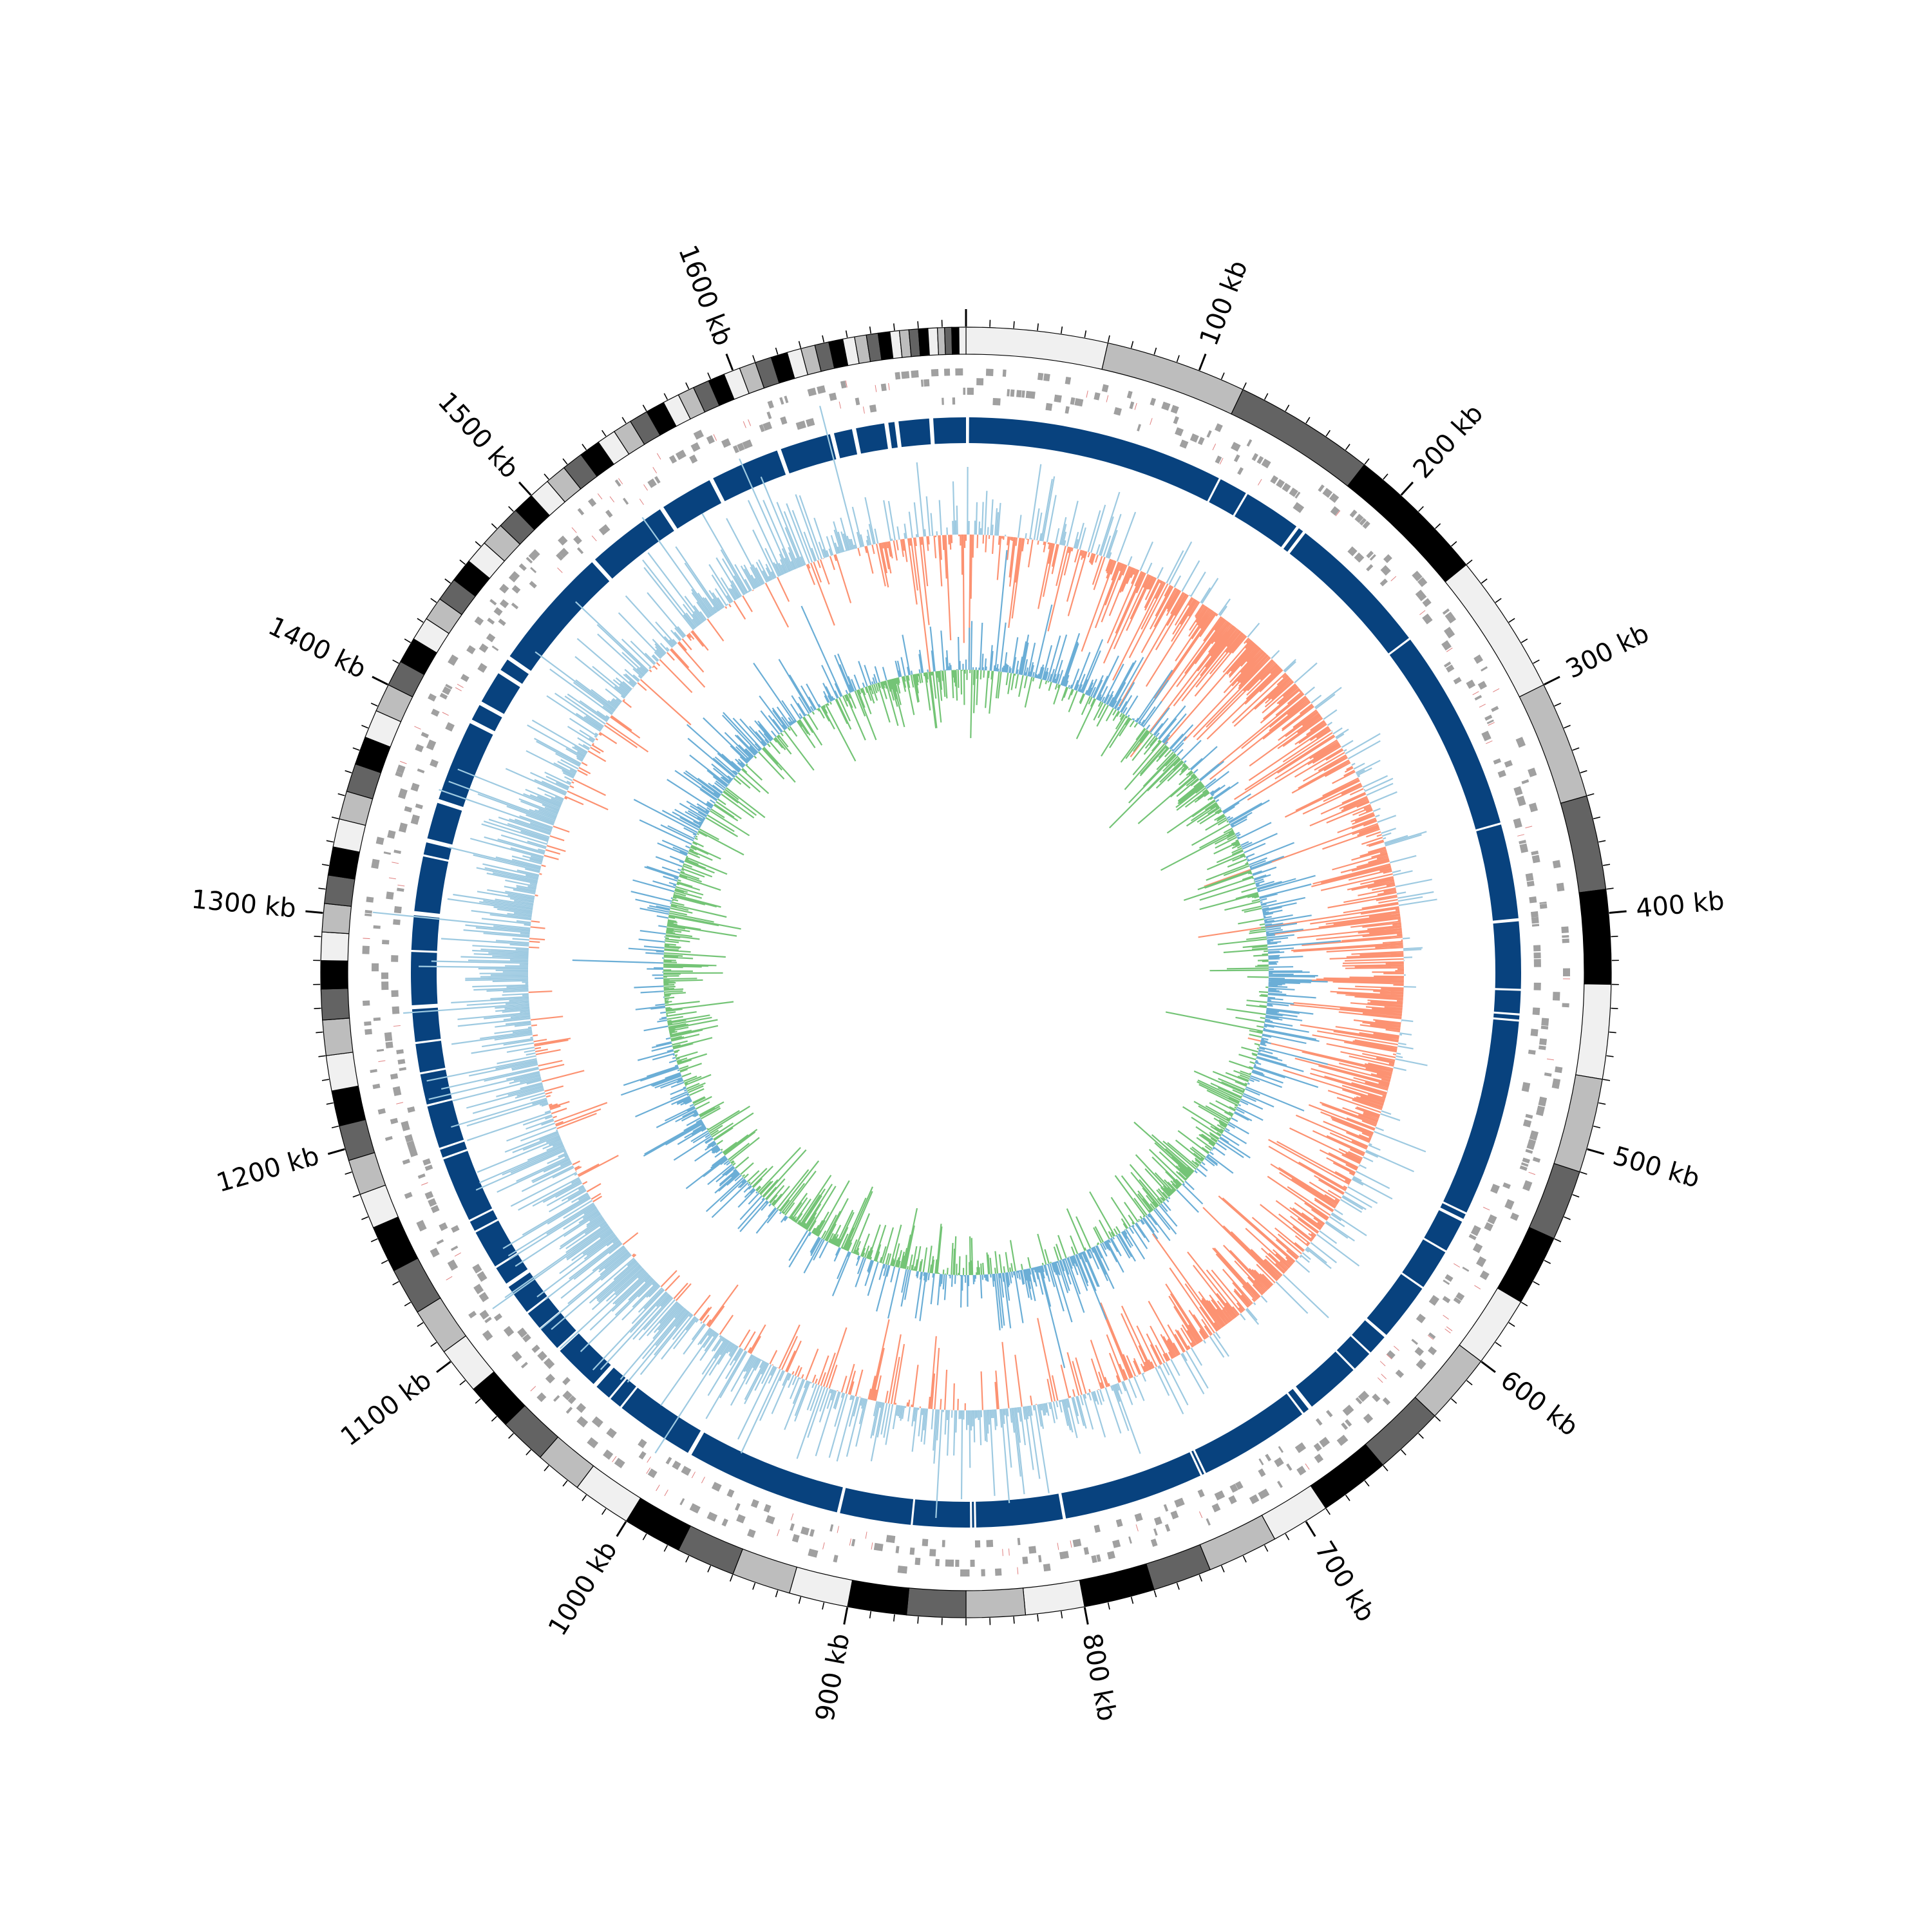  I want to click on tick-label-100: 100 kb, so click(1224, 303).